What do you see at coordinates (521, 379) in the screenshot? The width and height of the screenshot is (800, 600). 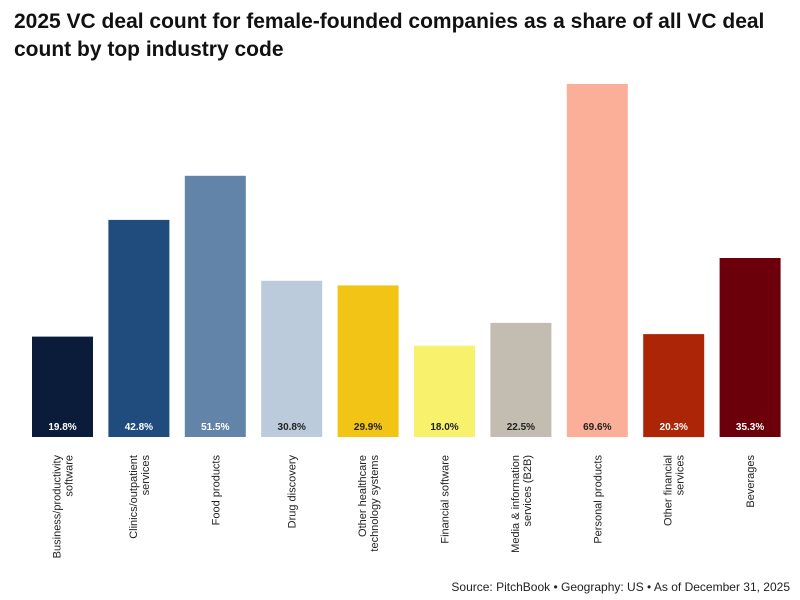 I see `bar-media-information-services-b2b` at bounding box center [521, 379].